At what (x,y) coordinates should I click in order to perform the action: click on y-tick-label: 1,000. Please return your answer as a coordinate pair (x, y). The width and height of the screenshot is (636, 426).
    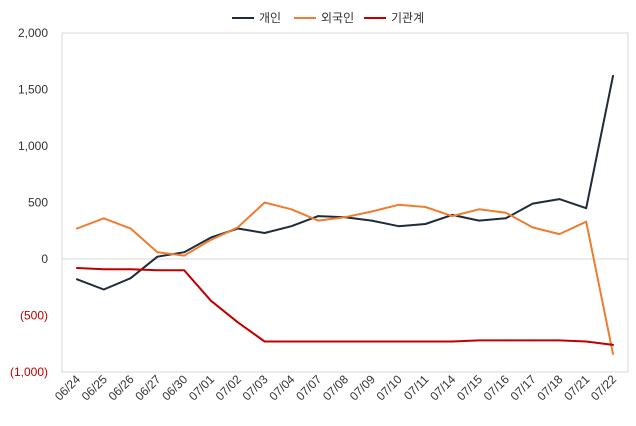
    Looking at the image, I should click on (33, 146).